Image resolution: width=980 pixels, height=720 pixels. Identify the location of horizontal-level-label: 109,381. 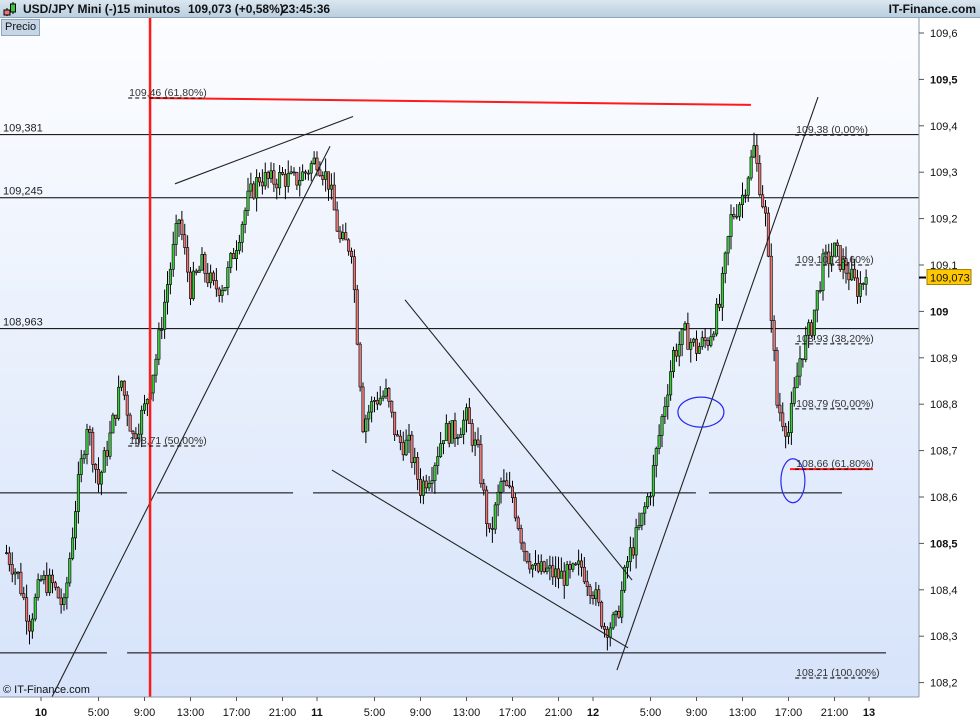
(23, 129).